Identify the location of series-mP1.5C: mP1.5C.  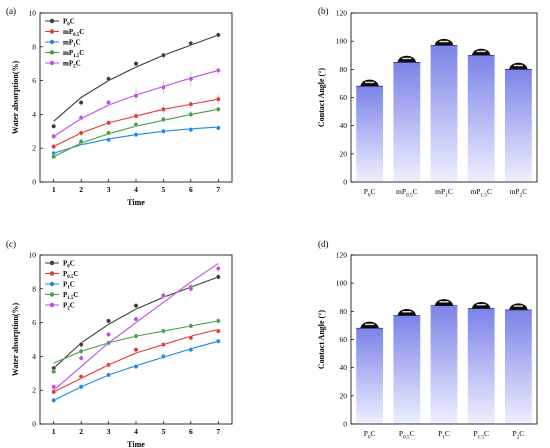
(133, 104).